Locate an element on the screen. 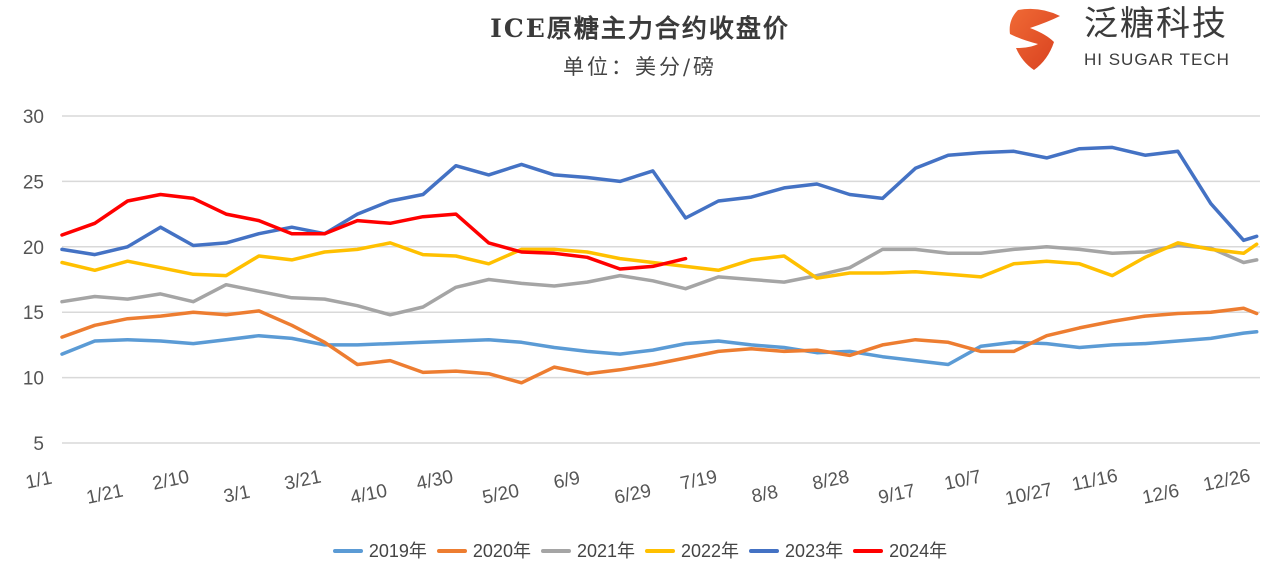  legend-label: 2024年 is located at coordinates (918, 551).